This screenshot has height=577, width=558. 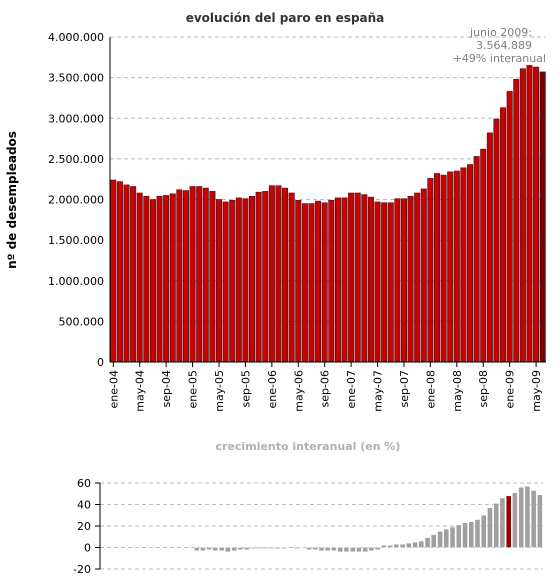 What do you see at coordinates (76, 118) in the screenshot?
I see `y-tick-label: 3.000.000` at bounding box center [76, 118].